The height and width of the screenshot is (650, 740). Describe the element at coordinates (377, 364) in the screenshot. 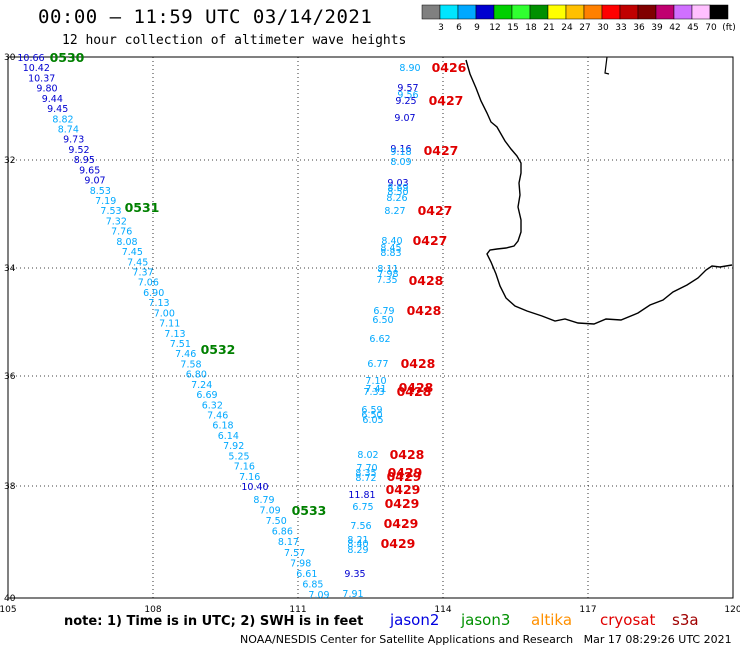

I see `wave-height-value: 6.77` at that location.